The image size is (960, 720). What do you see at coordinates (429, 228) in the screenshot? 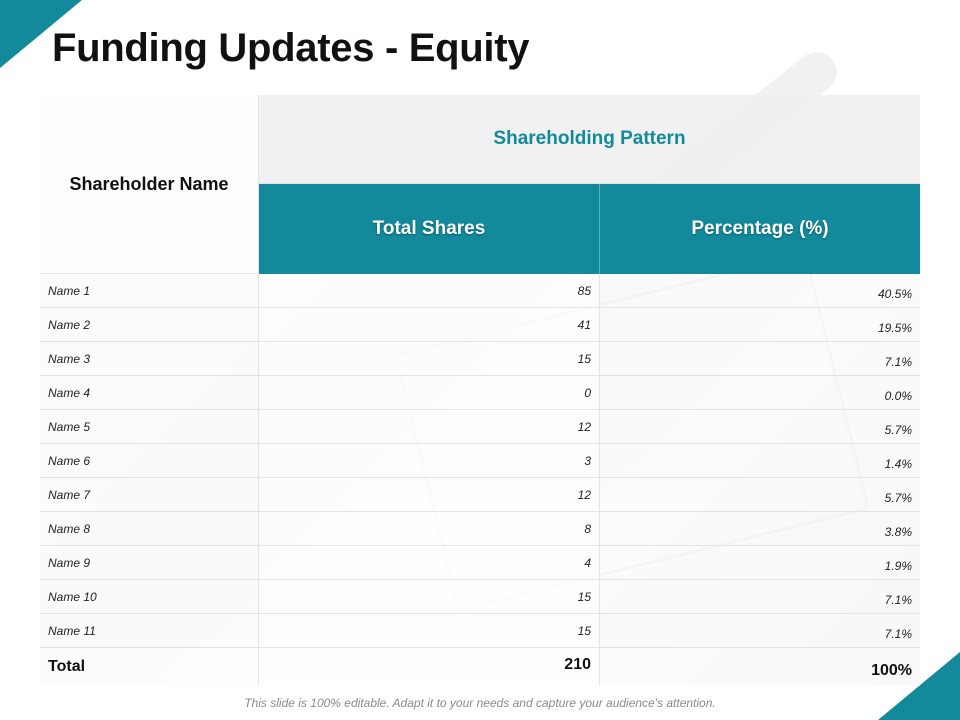
I see `header-total-shares: Total Shares` at bounding box center [429, 228].